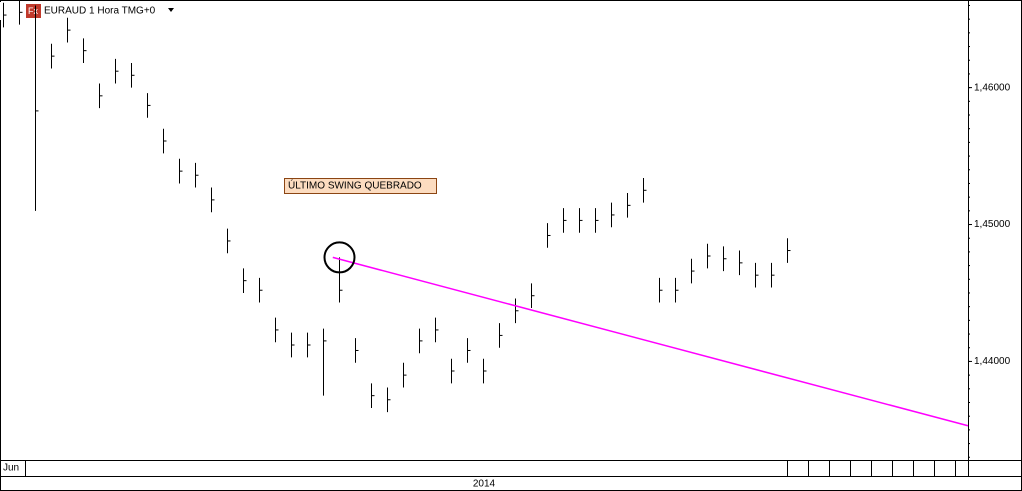 This screenshot has width=1022, height=491. What do you see at coordinates (992, 224) in the screenshot?
I see `y-tick-label: 1,45000` at bounding box center [992, 224].